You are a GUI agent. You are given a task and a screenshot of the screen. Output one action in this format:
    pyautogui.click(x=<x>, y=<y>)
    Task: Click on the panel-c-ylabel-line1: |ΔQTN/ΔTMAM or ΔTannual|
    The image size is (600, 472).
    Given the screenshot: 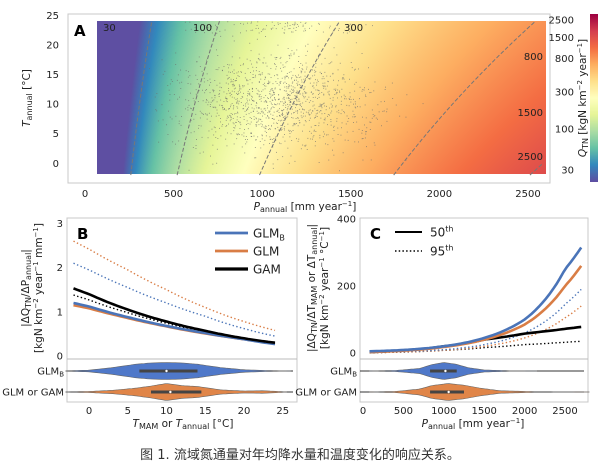 What is the action you would take?
    pyautogui.click(x=312, y=288)
    